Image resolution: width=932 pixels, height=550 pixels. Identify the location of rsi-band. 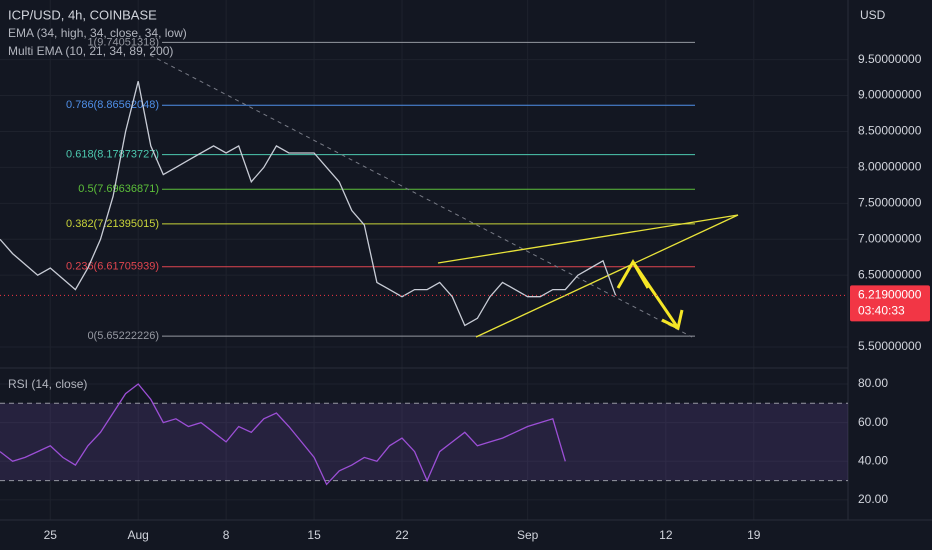
(424, 442).